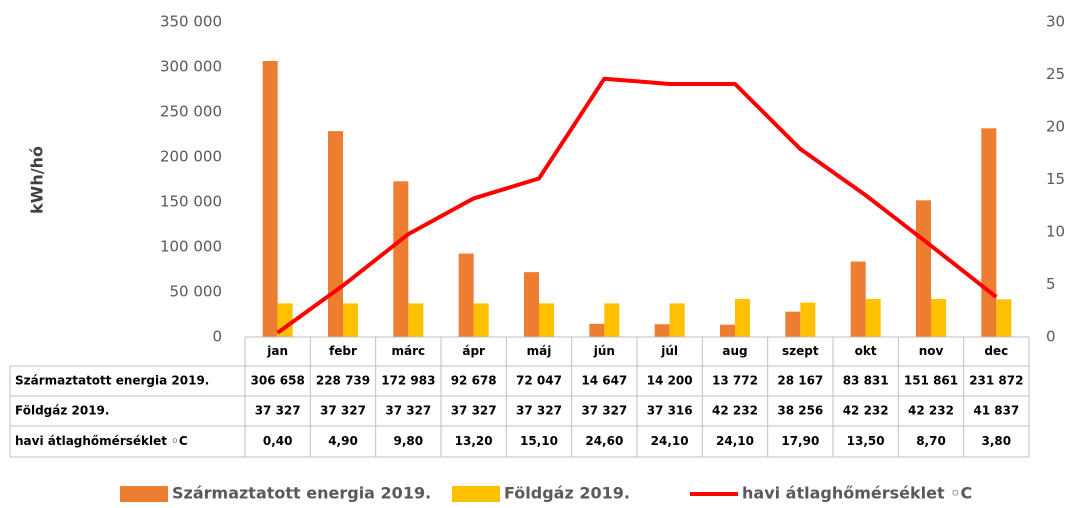 This screenshot has height=508, width=1070. What do you see at coordinates (735, 381) in the screenshot?
I see `table-cell: 13 772` at bounding box center [735, 381].